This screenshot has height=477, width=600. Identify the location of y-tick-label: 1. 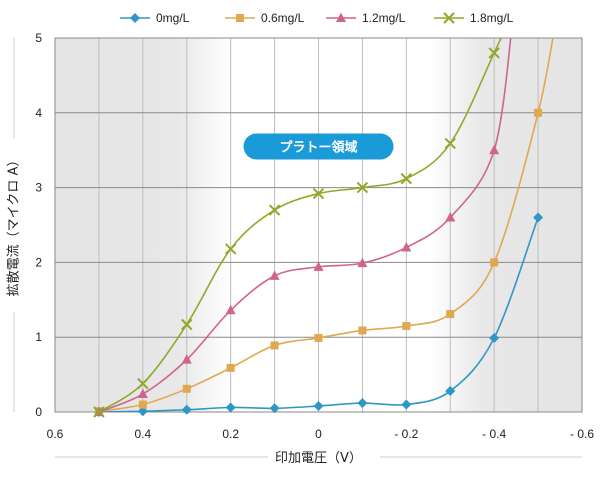
(38, 337).